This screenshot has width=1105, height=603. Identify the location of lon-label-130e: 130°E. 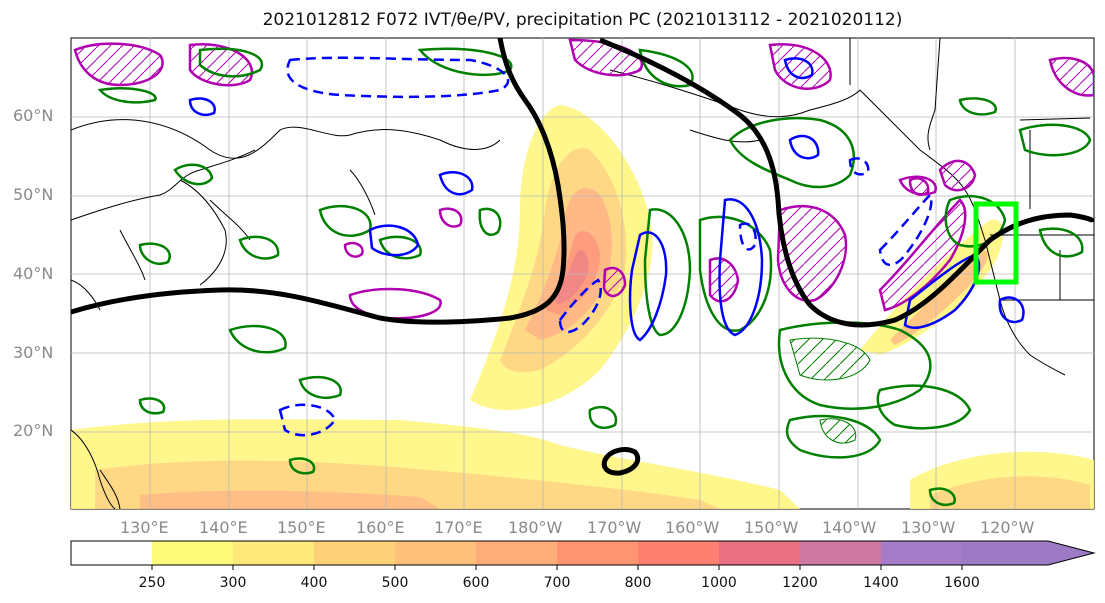
(144, 527).